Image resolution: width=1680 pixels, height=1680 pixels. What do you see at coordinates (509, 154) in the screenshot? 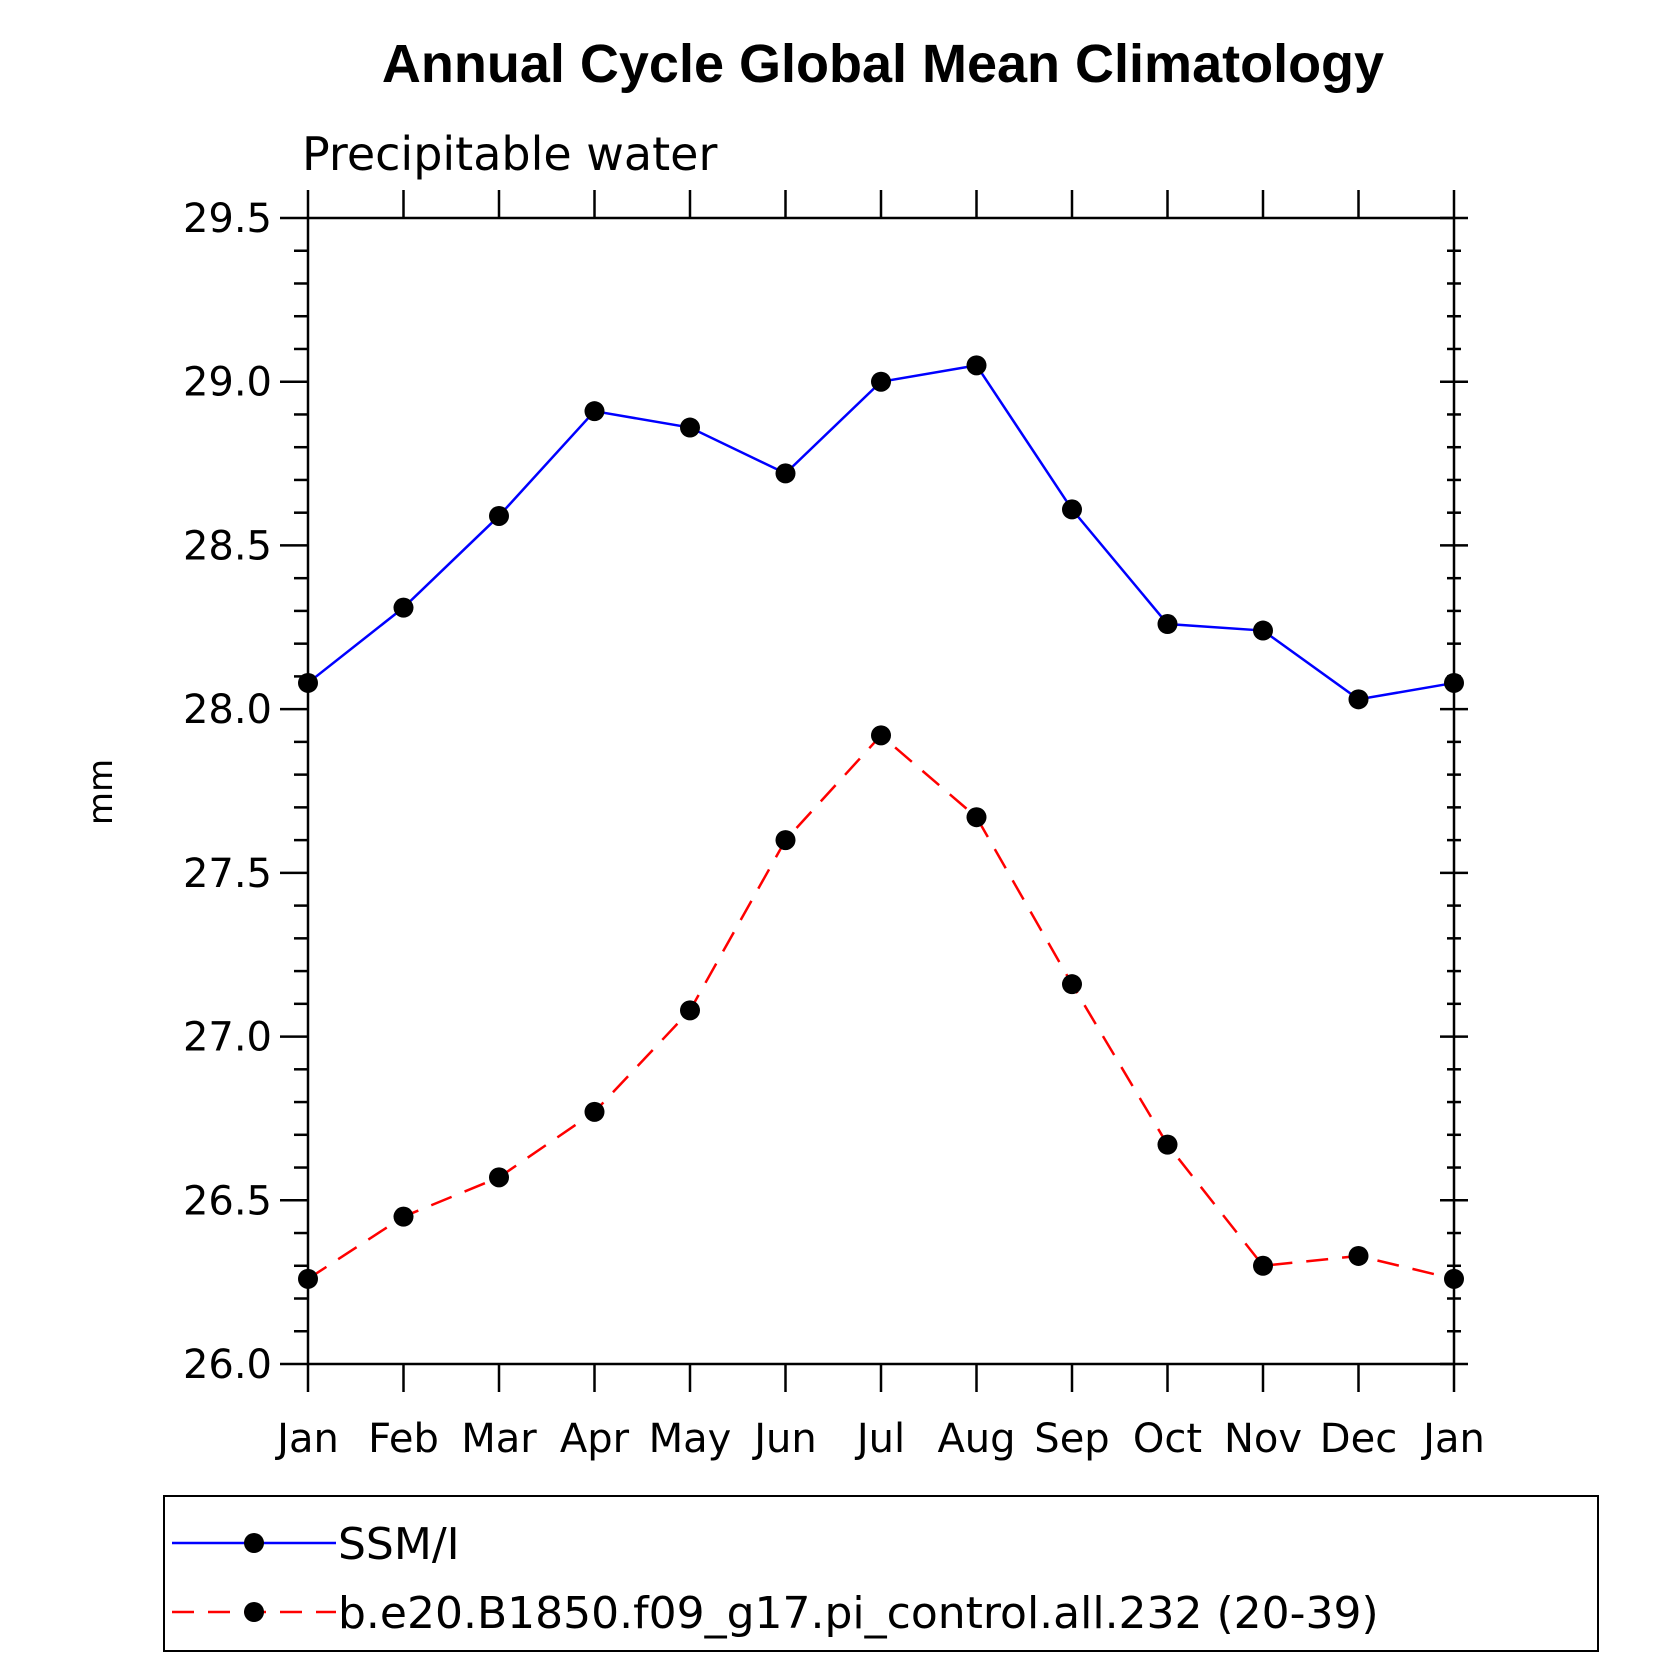
I see `chart-subtitle: Precipitable water` at bounding box center [509, 154].